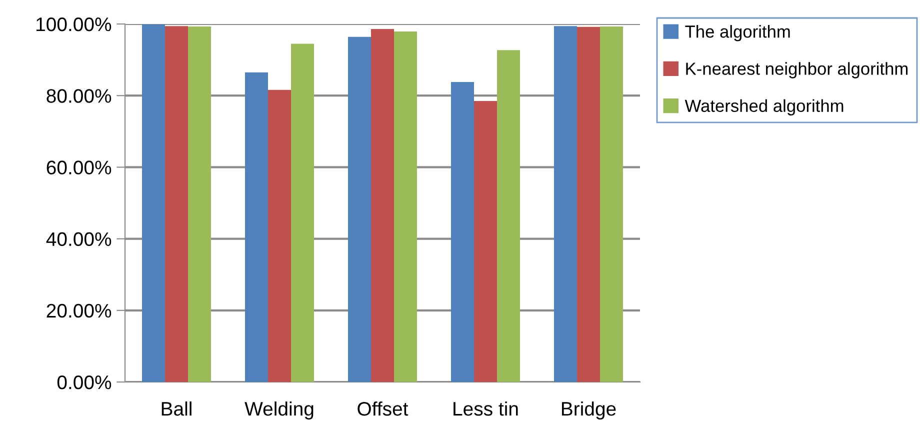 The image size is (920, 428). What do you see at coordinates (797, 70) in the screenshot?
I see `legend-label: K-nearest neighbor algorithm` at bounding box center [797, 70].